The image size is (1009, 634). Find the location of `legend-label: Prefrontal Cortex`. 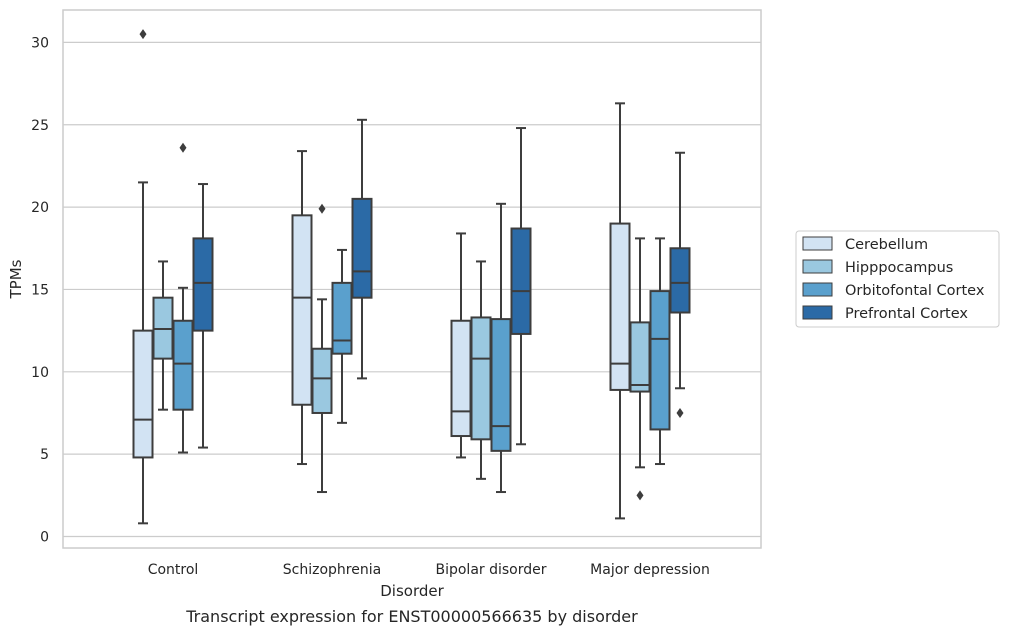

legend-label: Prefrontal Cortex is located at coordinates (906, 314).